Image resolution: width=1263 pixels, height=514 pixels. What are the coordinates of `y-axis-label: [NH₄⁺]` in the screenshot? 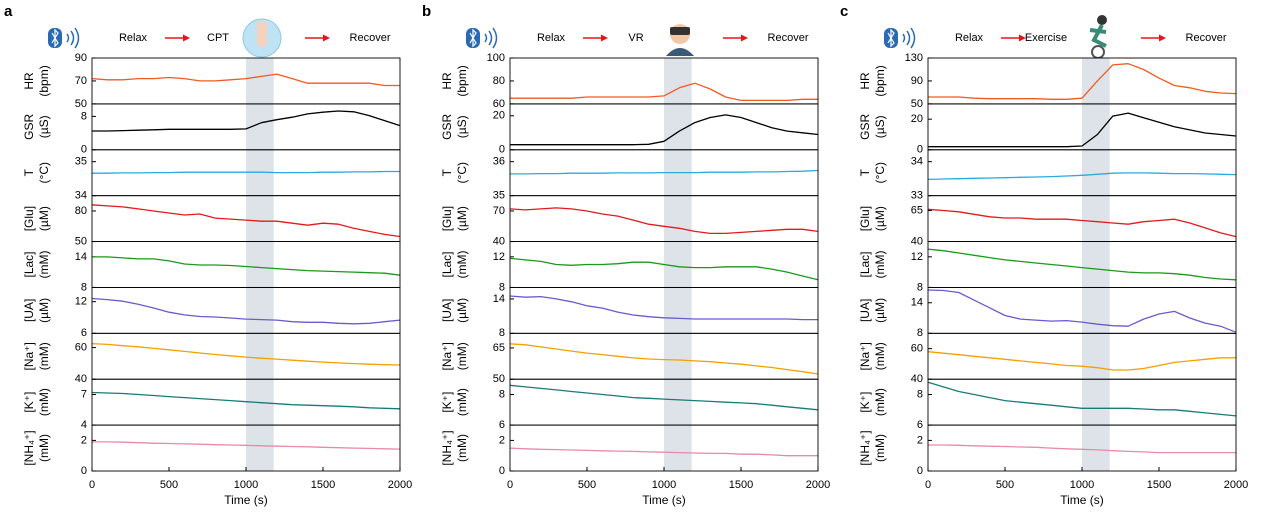 It's located at (29, 447).